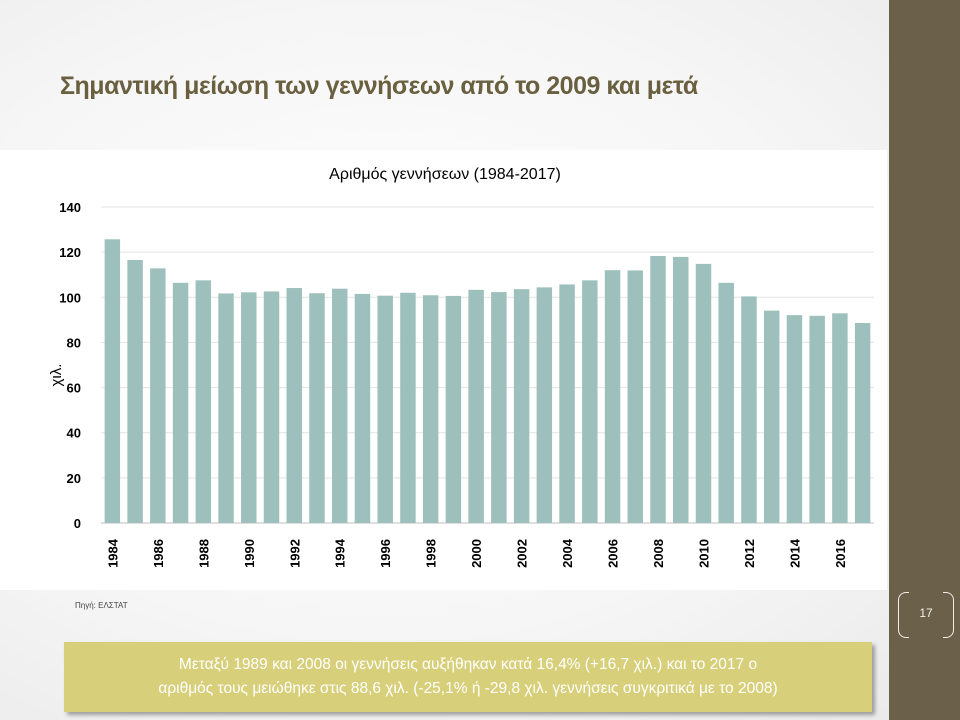 The image size is (960, 720). Describe the element at coordinates (521, 406) in the screenshot. I see `bar-2002` at that location.